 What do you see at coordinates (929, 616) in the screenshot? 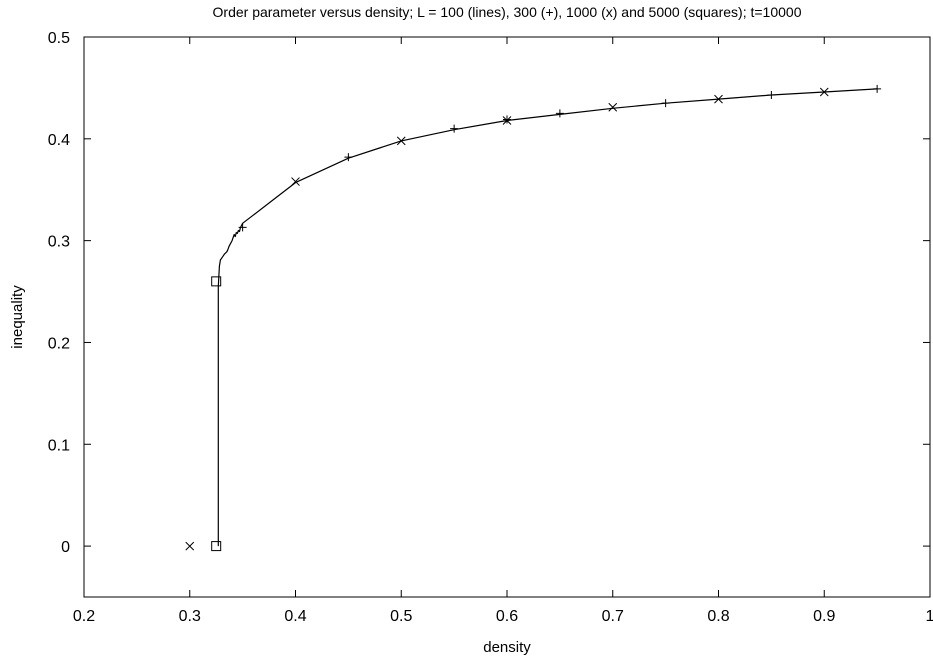
I see `x-tick-label: 1` at bounding box center [929, 616].